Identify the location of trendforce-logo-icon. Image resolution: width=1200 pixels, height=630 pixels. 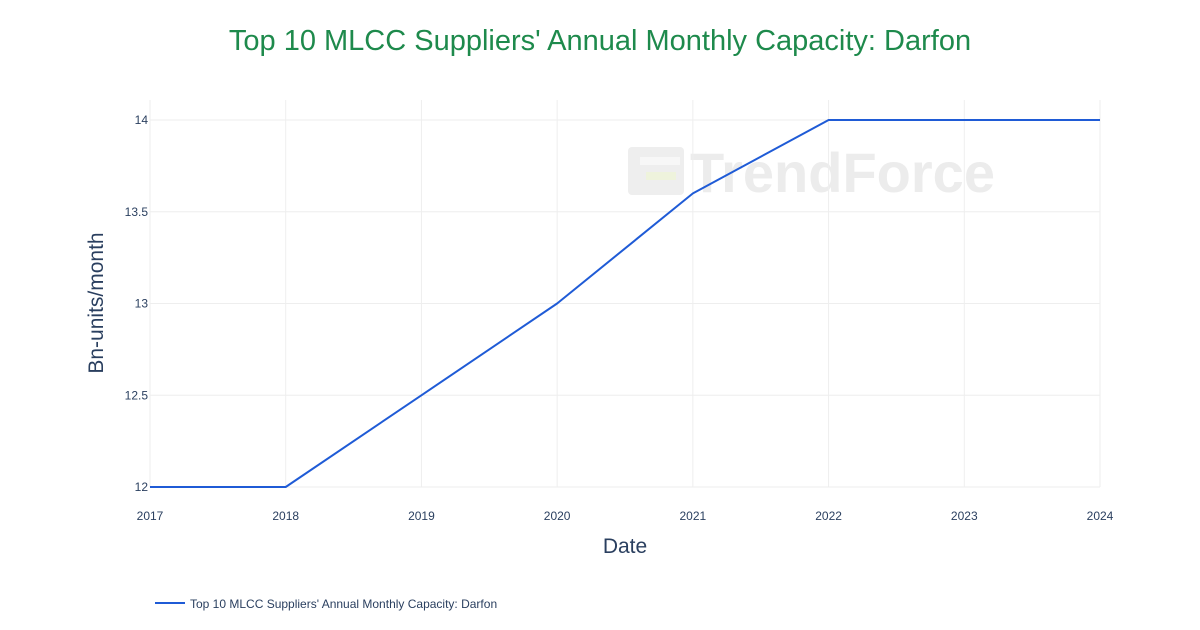
(656, 171).